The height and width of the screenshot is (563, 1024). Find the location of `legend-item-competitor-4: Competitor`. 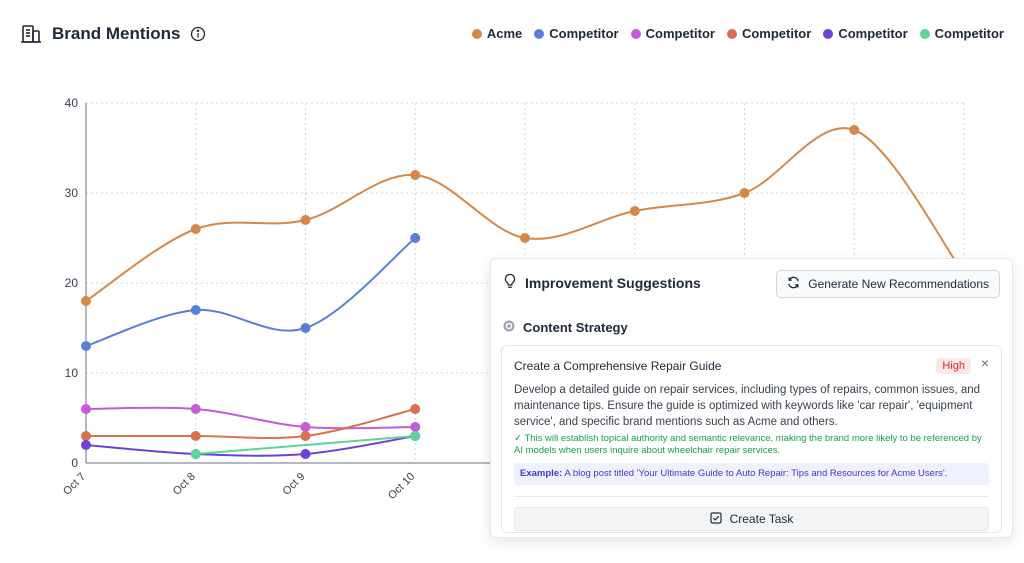

legend-item-competitor-4: Competitor is located at coordinates (865, 33).